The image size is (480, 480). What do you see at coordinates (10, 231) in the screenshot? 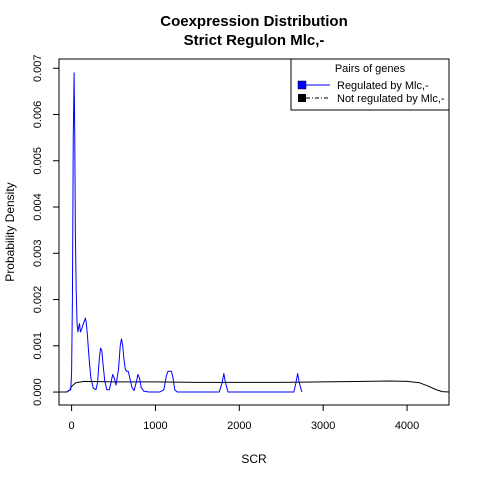
I see `y-axis-label: Probability Density` at bounding box center [10, 231].